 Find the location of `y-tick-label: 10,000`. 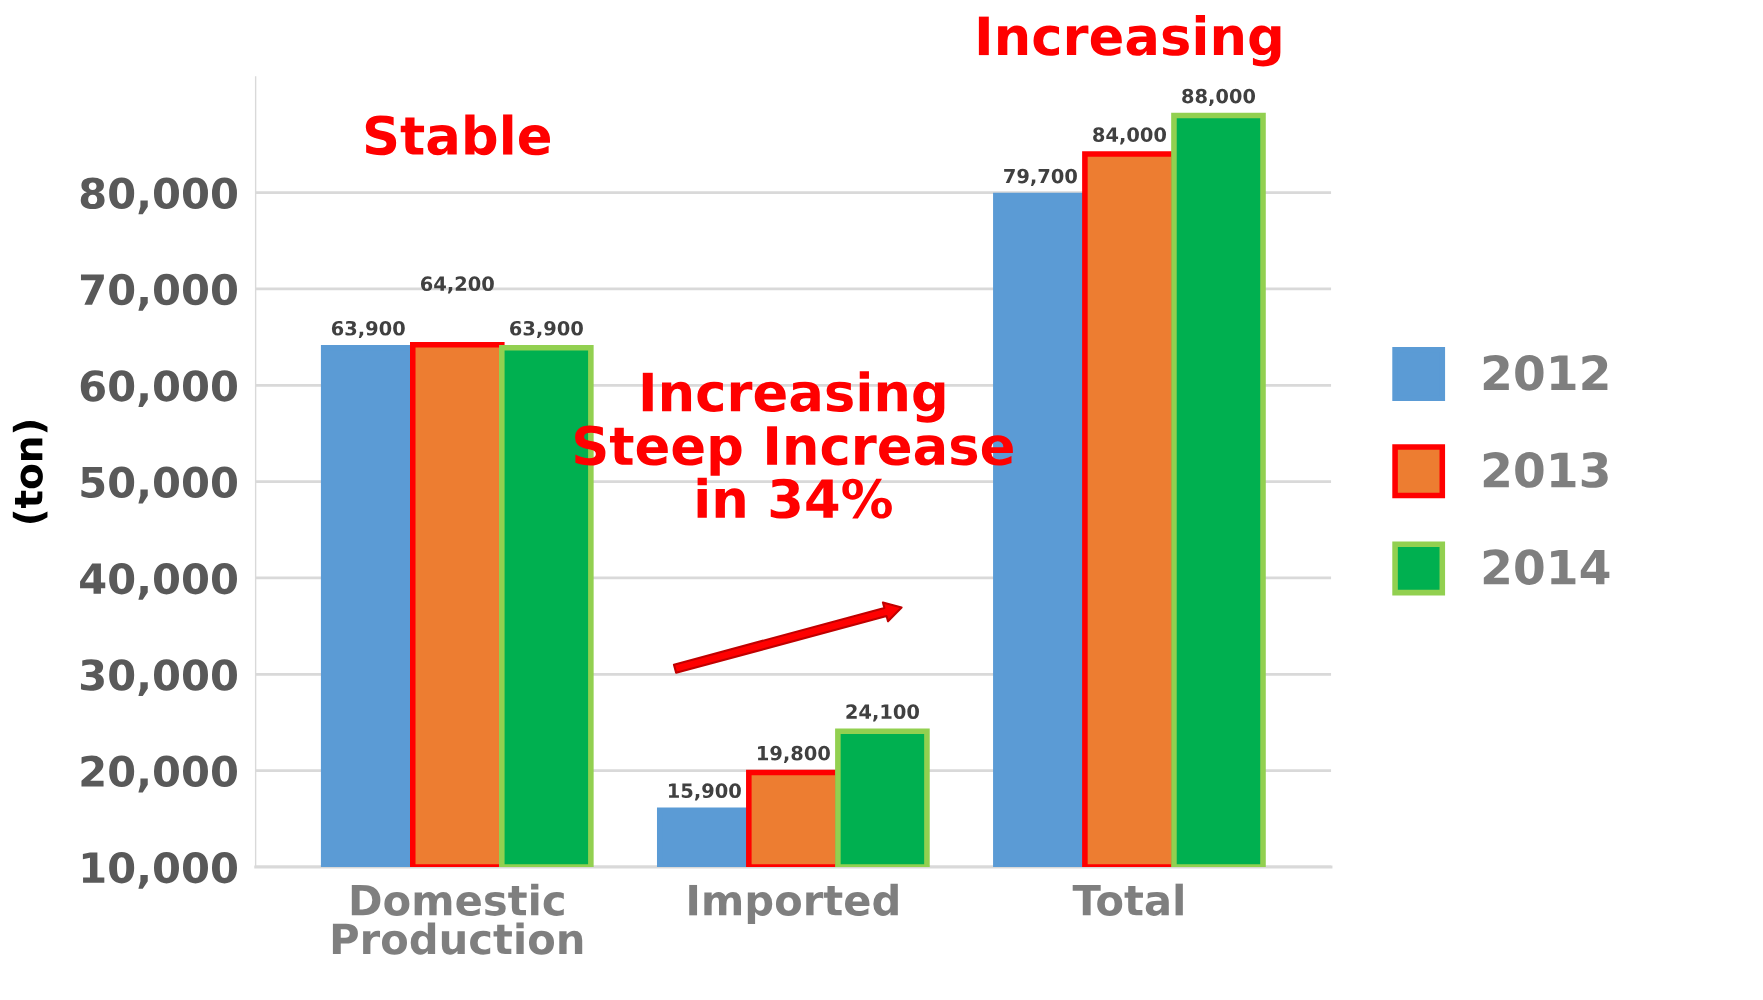

y-tick-label: 10,000 is located at coordinates (159, 870).